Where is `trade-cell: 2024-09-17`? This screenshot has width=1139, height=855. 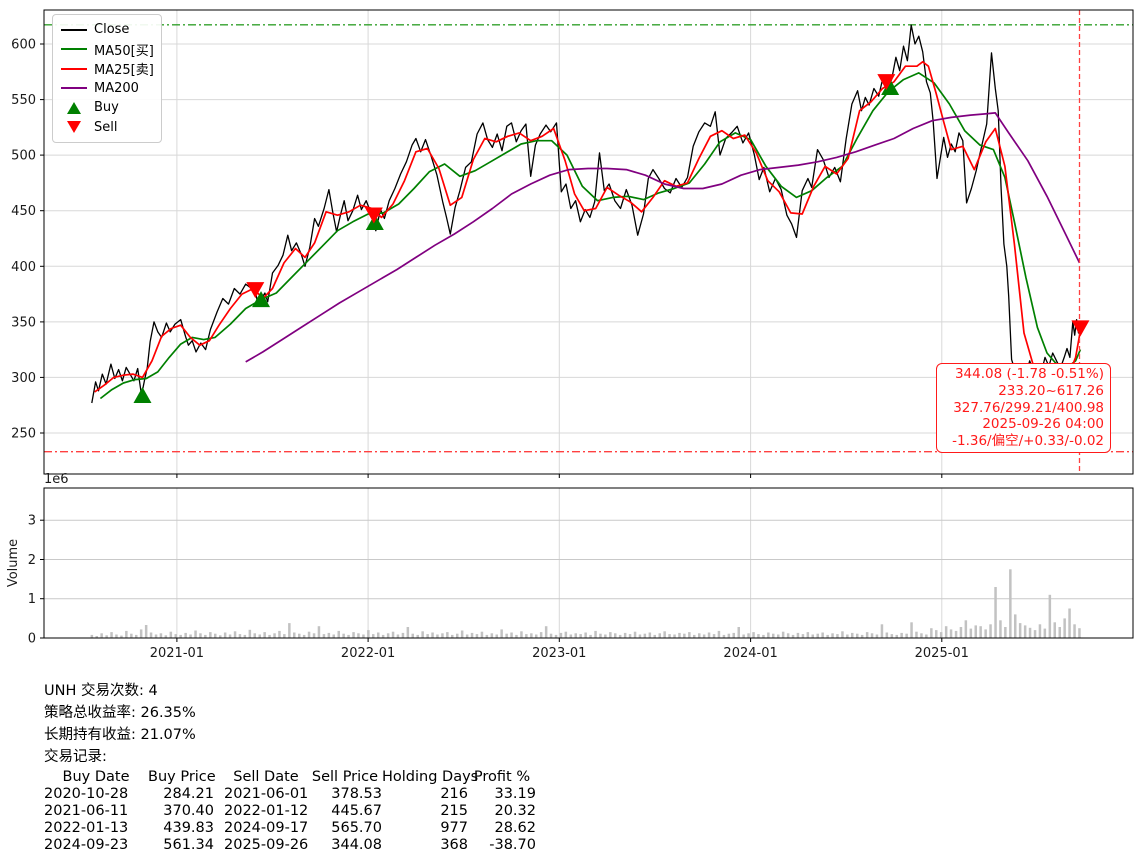
trade-cell: 2024-09-17 is located at coordinates (266, 828).